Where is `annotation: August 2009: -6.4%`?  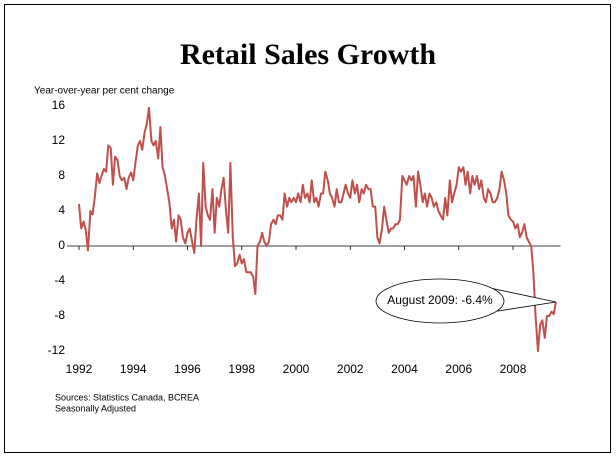
annotation: August 2009: -6.4% is located at coordinates (465, 301).